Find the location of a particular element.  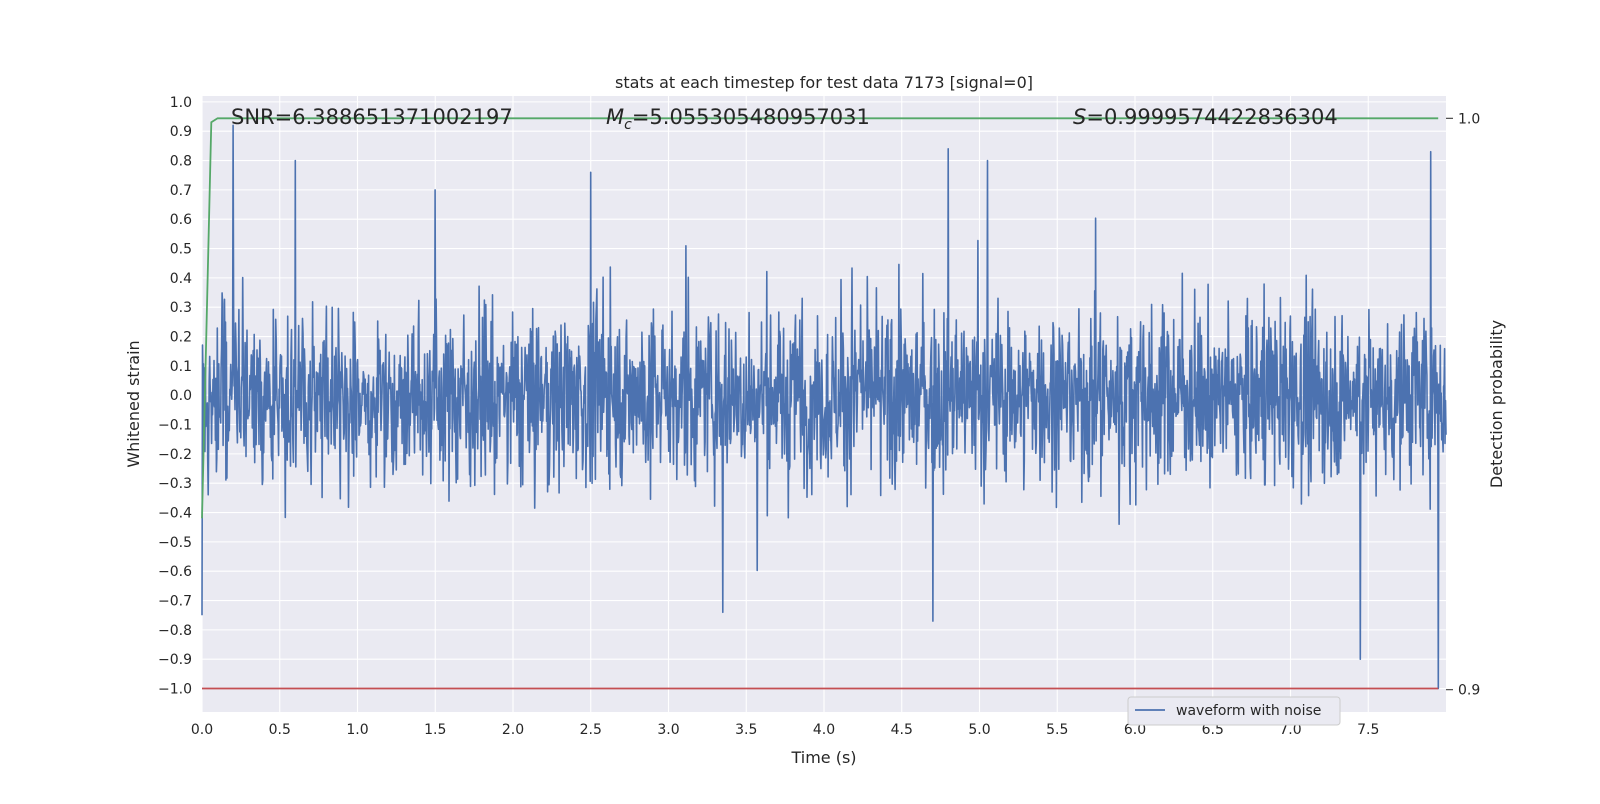

y-tick-label: −0.9 is located at coordinates (175, 660).